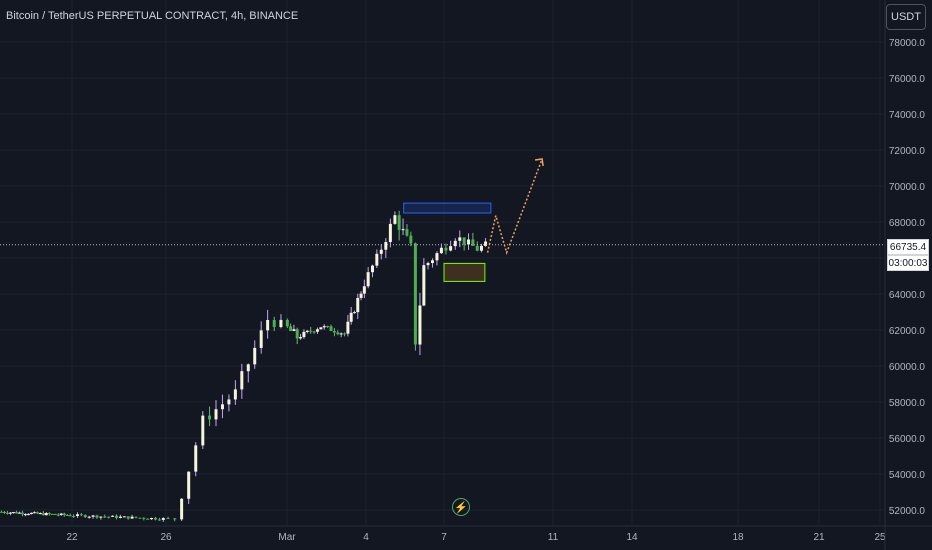  What do you see at coordinates (908, 263) in the screenshot?
I see `bar-countdown-label: 03:00:03` at bounding box center [908, 263].